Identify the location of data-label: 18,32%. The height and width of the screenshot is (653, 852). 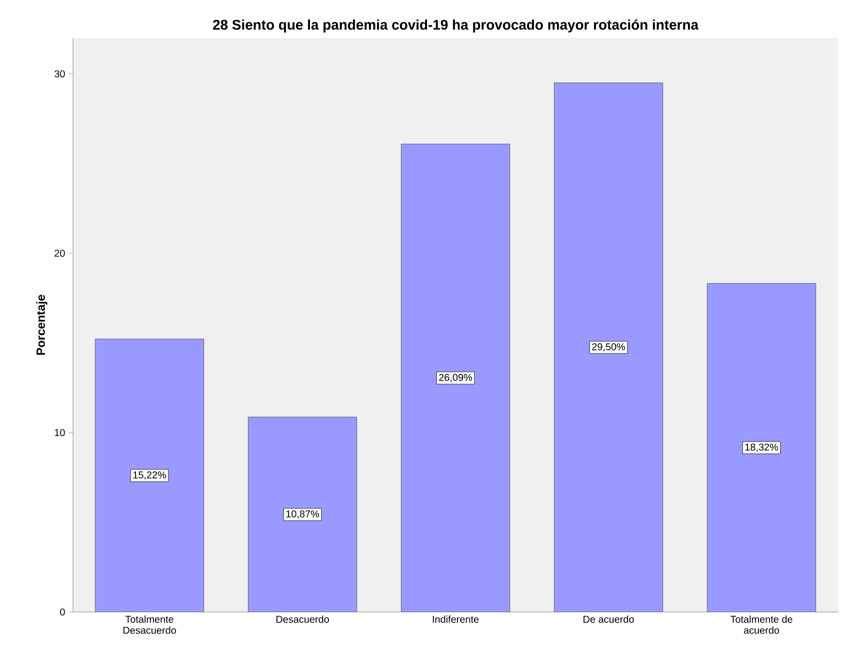
(761, 448).